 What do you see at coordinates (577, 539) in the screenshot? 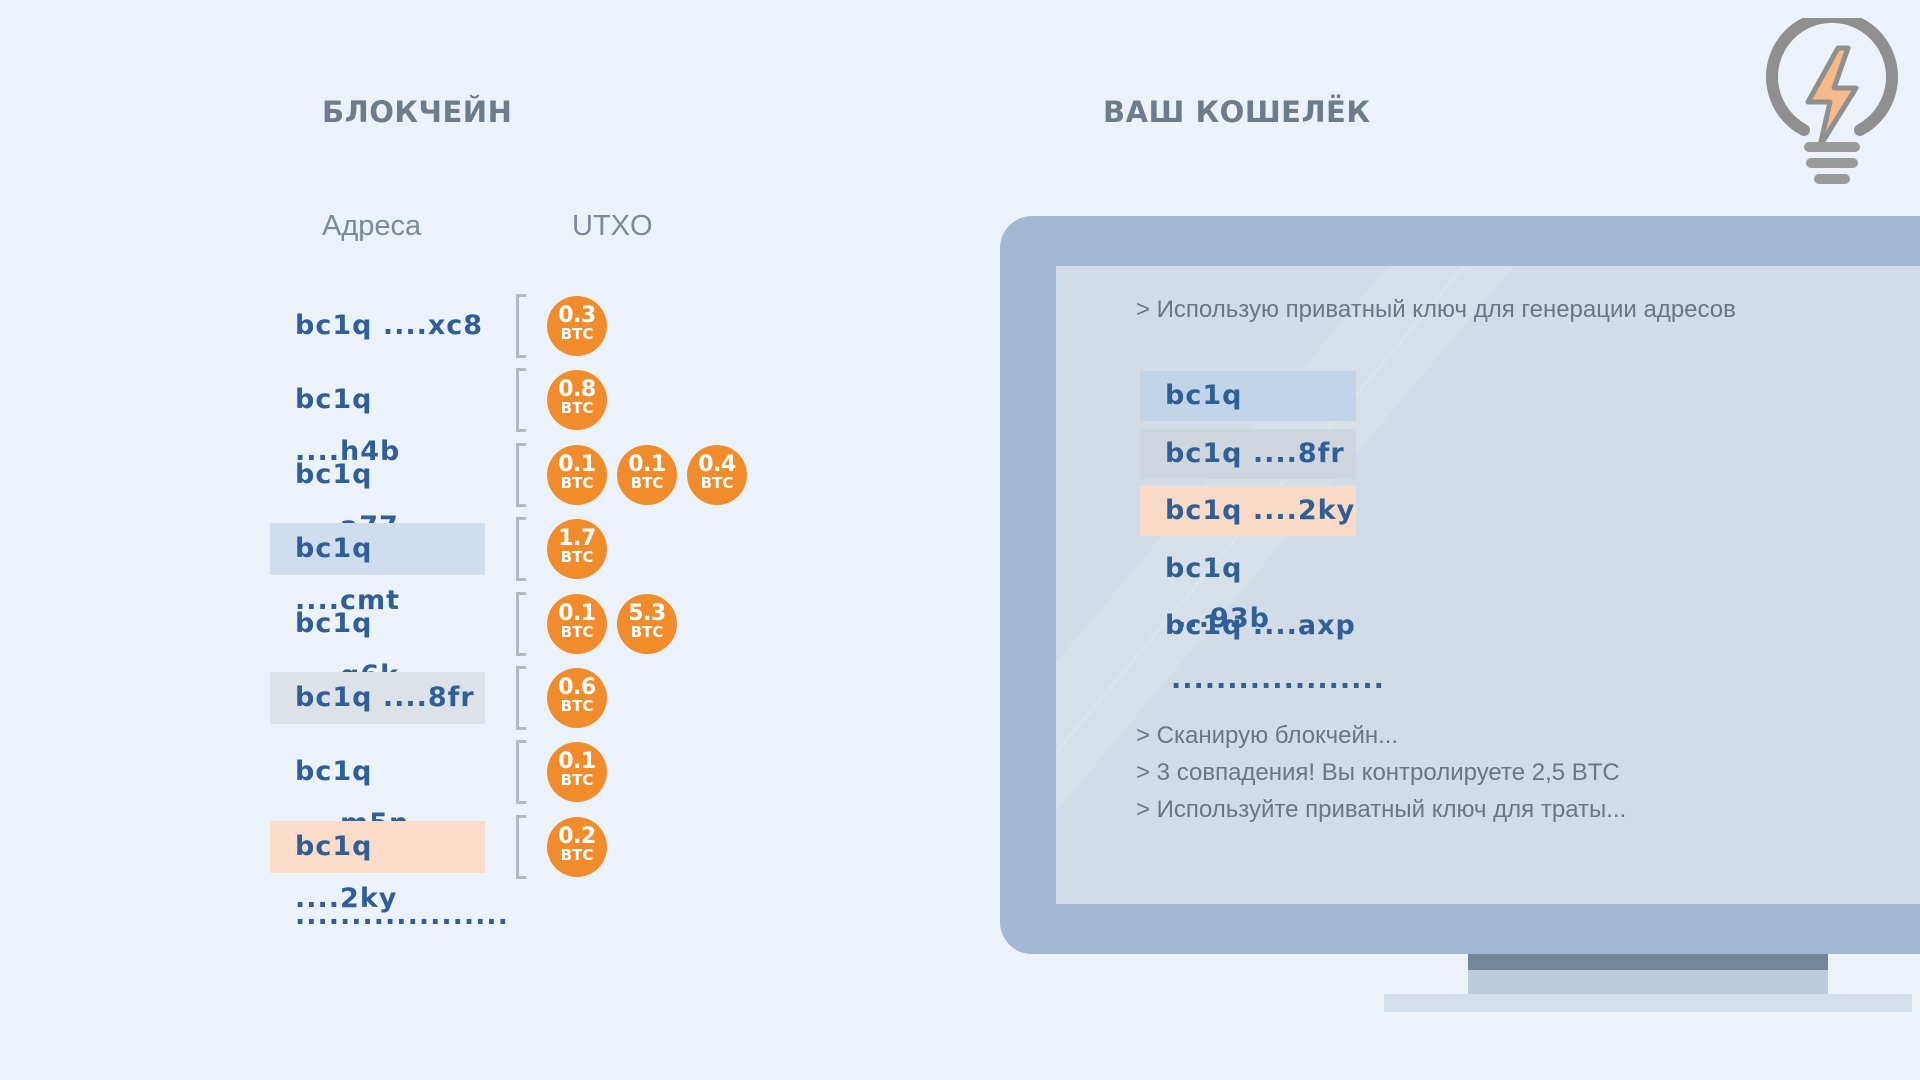
I see `utxo-value: 1.7` at bounding box center [577, 539].